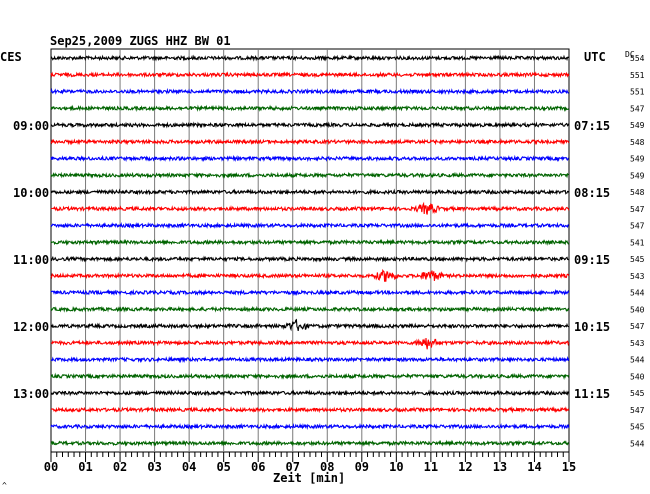 The height and width of the screenshot is (494, 650). Describe the element at coordinates (31, 260) in the screenshot. I see `left-time-label: 11:00` at that location.